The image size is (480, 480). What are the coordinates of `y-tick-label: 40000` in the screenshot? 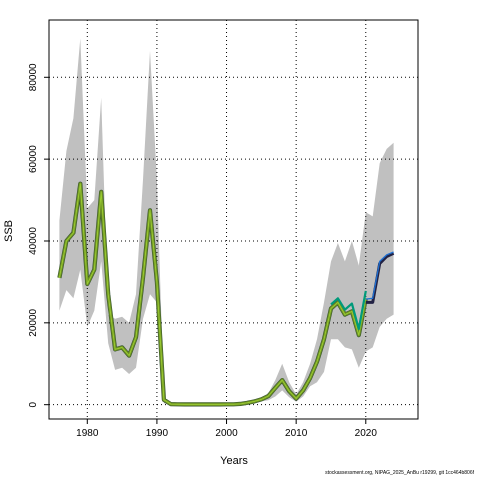 It's located at (33, 241).